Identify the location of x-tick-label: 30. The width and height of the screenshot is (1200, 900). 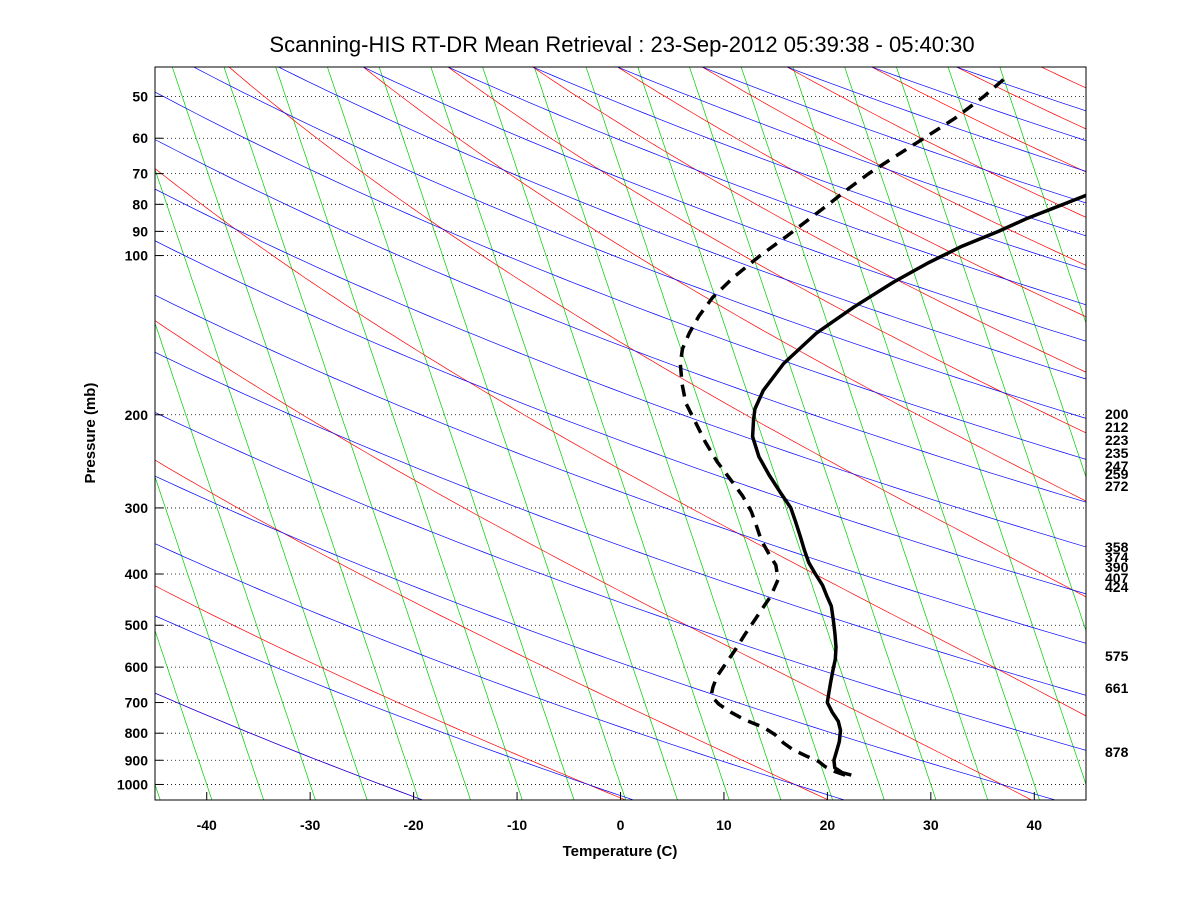
(931, 825).